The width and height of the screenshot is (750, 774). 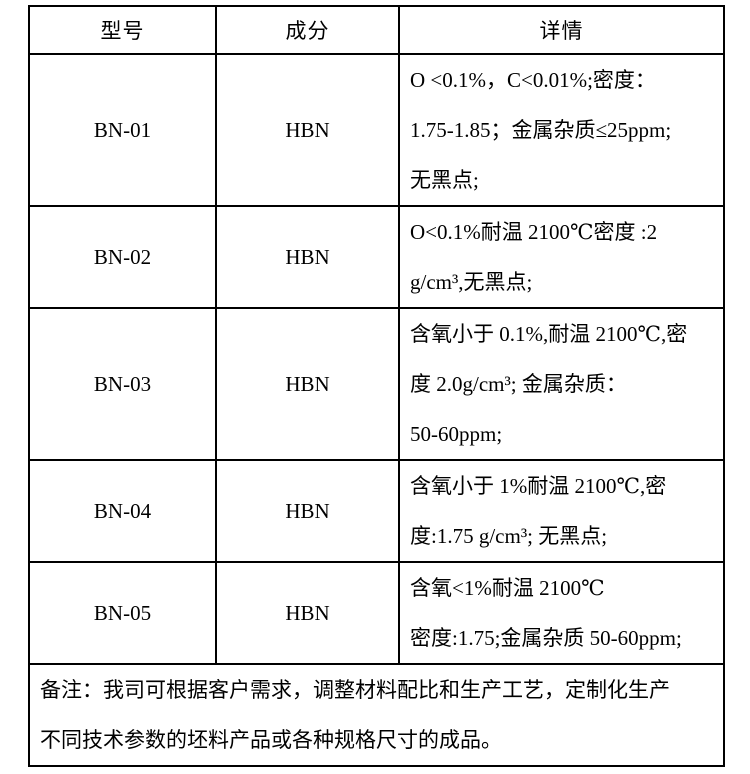 What do you see at coordinates (122, 130) in the screenshot?
I see `model-cell: BN-01` at bounding box center [122, 130].